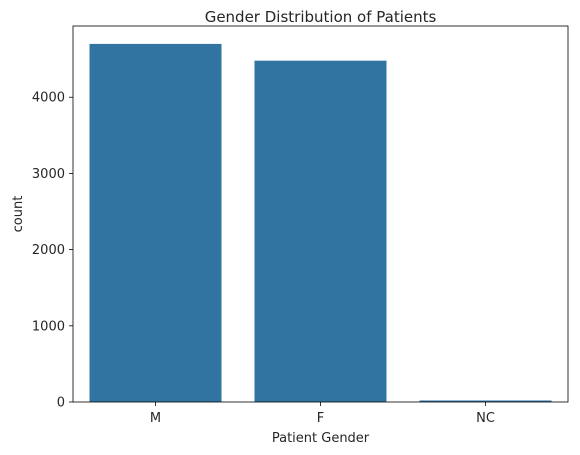 This screenshot has height=455, width=580. What do you see at coordinates (48, 250) in the screenshot?
I see `y-tick-label: 2000` at bounding box center [48, 250].